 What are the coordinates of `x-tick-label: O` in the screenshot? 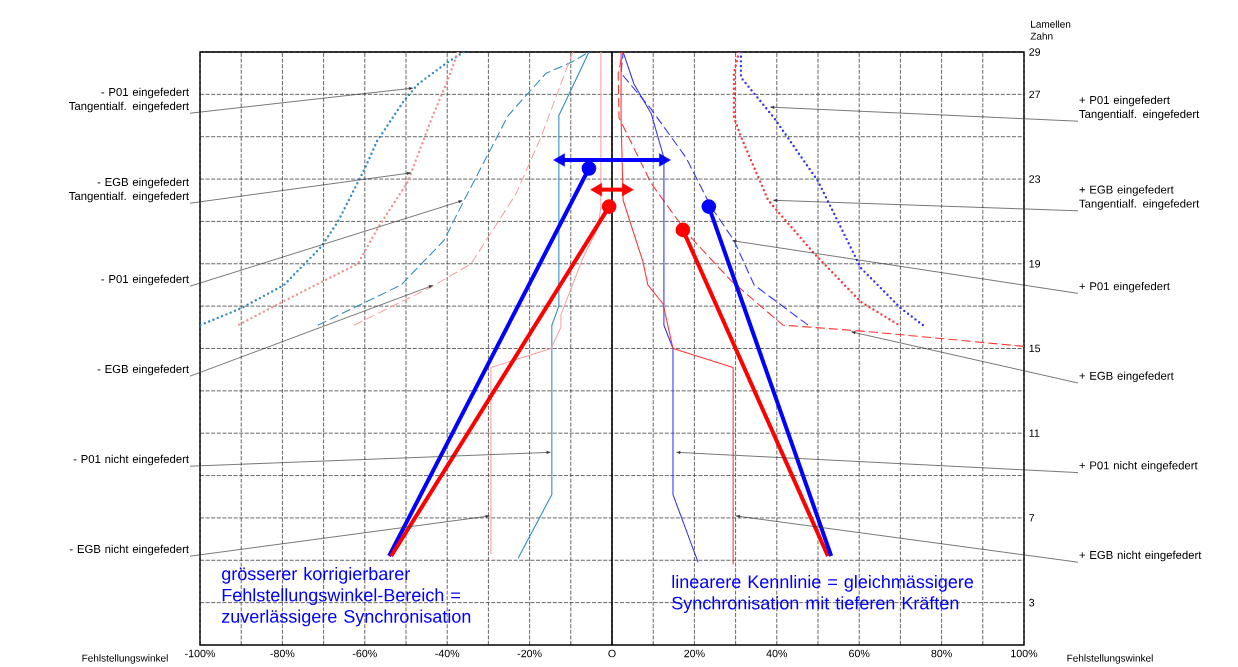 It's located at (612, 653).